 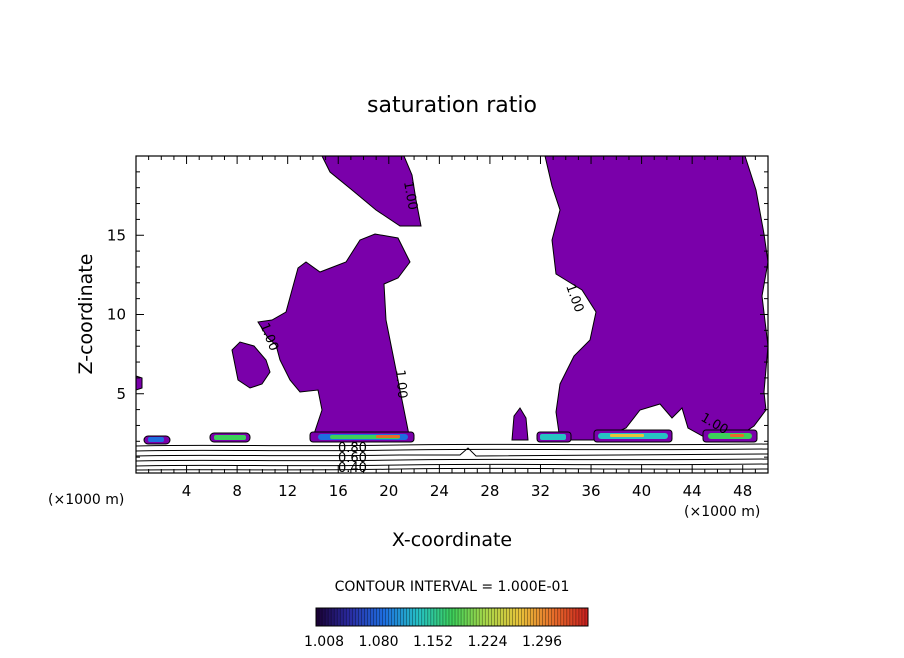 What do you see at coordinates (139, 383) in the screenshot?
I see `region-edge-left-cloud` at bounding box center [139, 383].